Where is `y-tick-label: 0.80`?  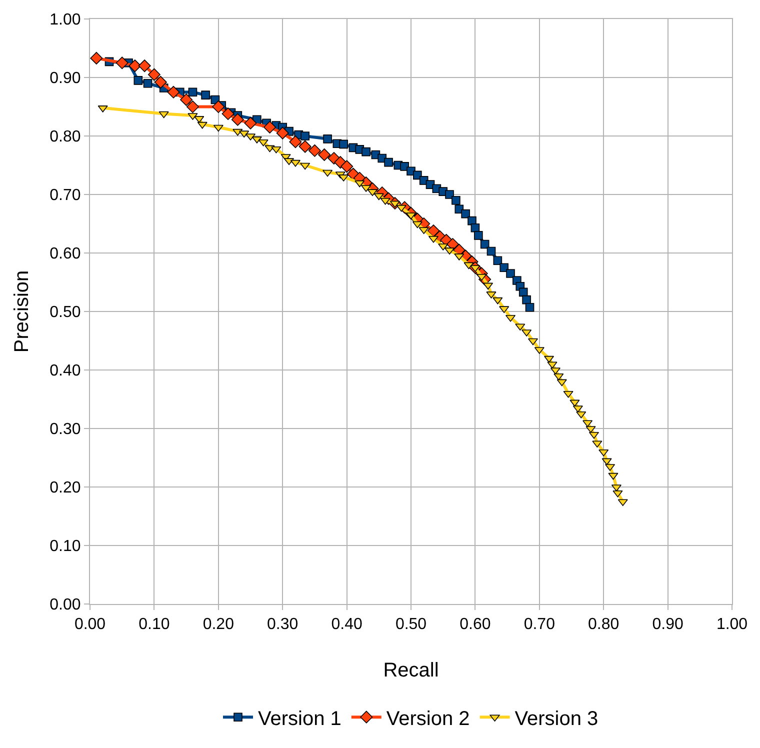 y-tick-label: 0.80 is located at coordinates (65, 137).